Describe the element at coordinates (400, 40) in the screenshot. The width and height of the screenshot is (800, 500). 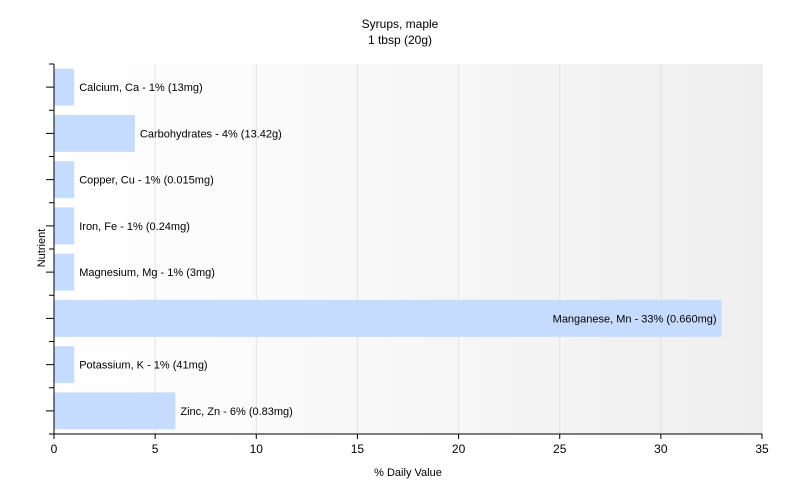
I see `chart-subtitle: 1 tbsp (20g)` at that location.